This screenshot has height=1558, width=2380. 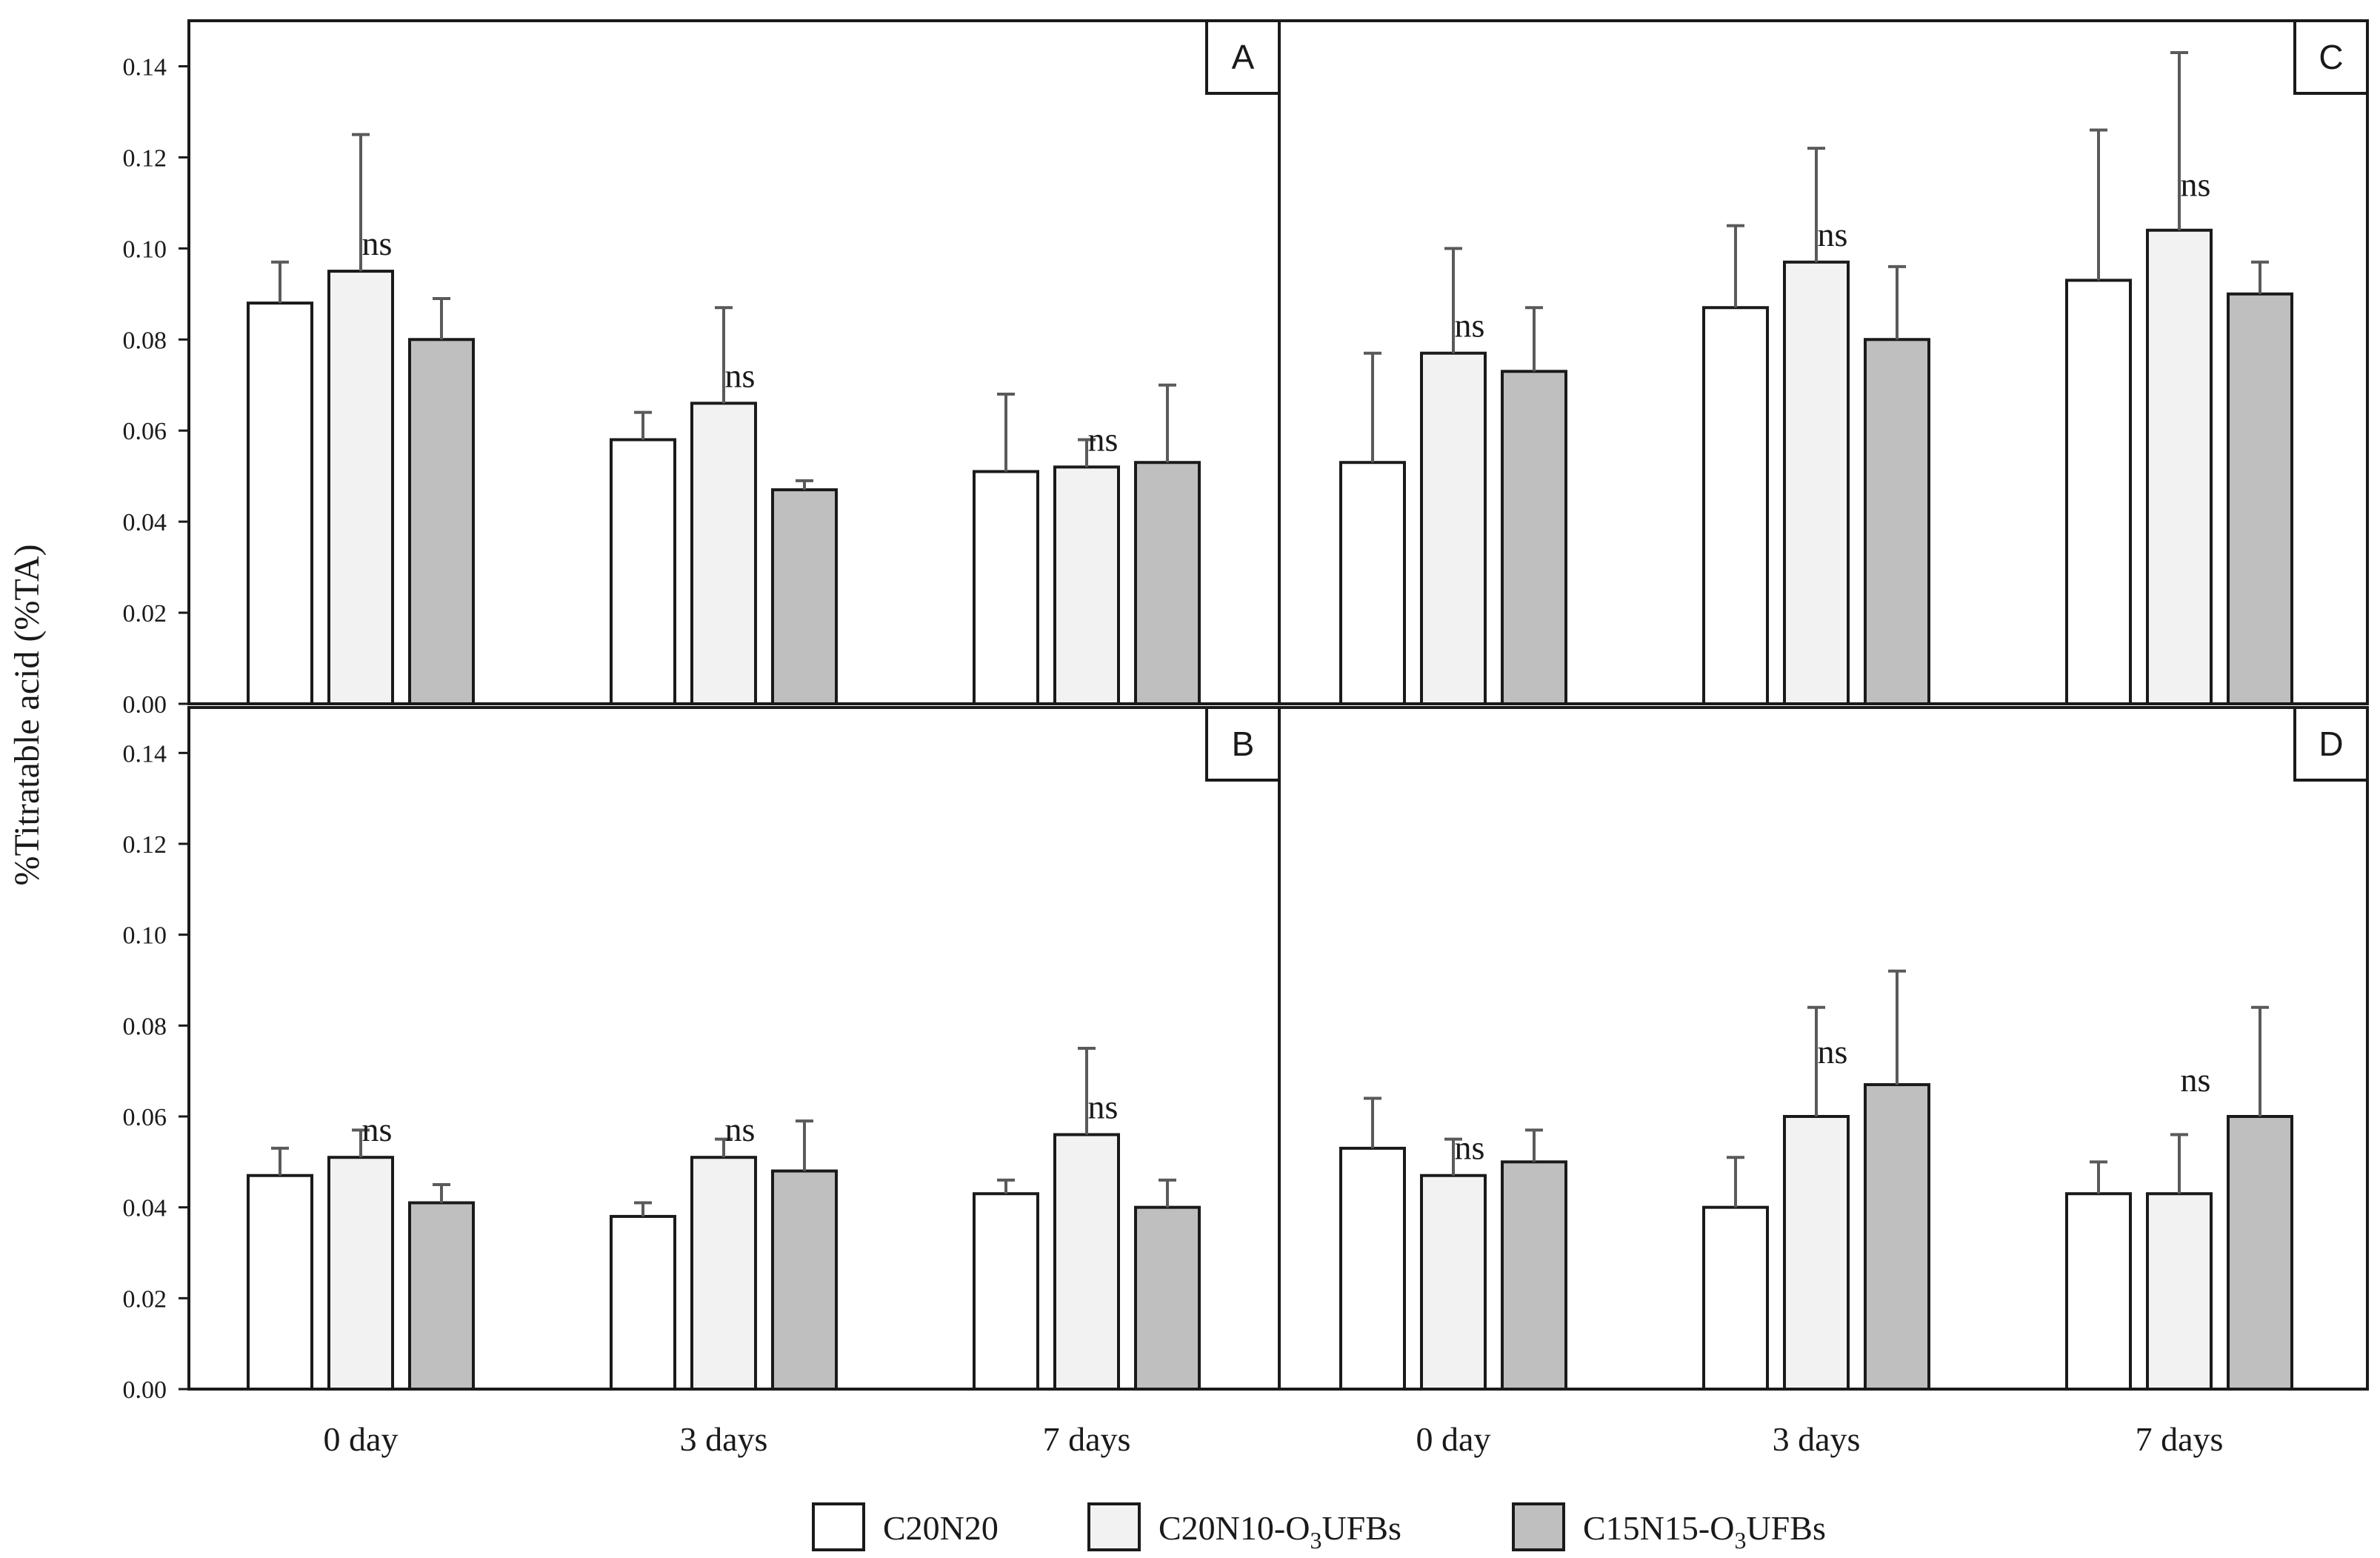 What do you see at coordinates (27, 715) in the screenshot?
I see `y-axis-label: %Titratable acid (%TA)` at bounding box center [27, 715].